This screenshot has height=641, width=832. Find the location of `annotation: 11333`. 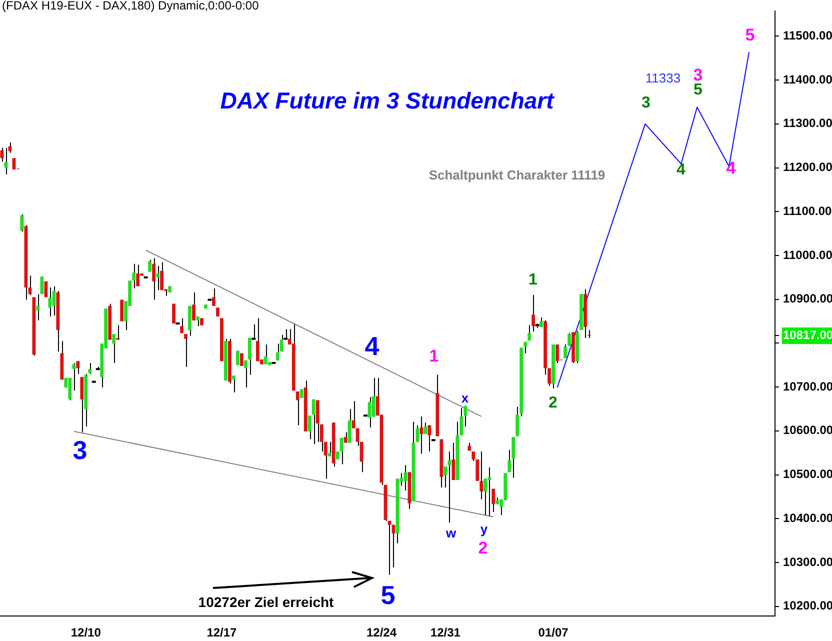

annotation: 11333 is located at coordinates (663, 78).